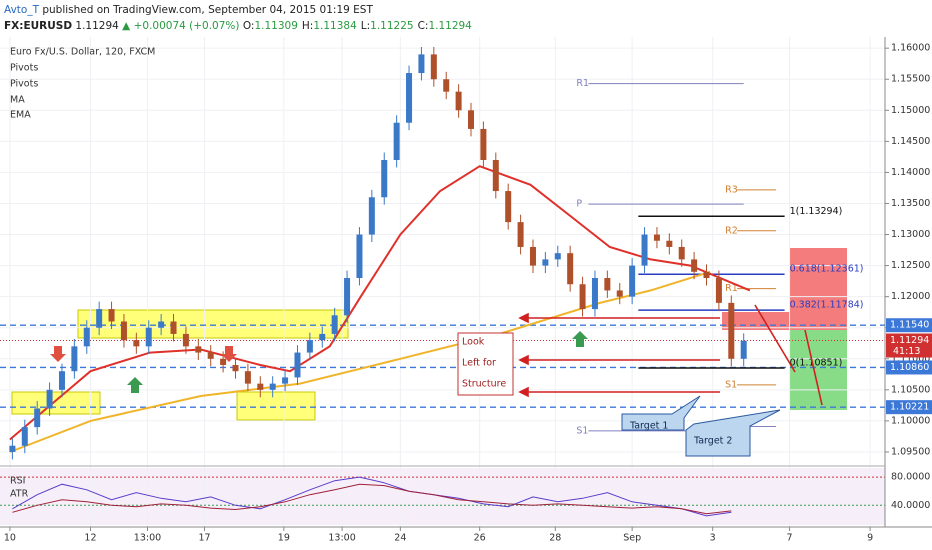 The height and width of the screenshot is (550, 932). What do you see at coordinates (19, 494) in the screenshot?
I see `rsi-label: ATR` at bounding box center [19, 494].